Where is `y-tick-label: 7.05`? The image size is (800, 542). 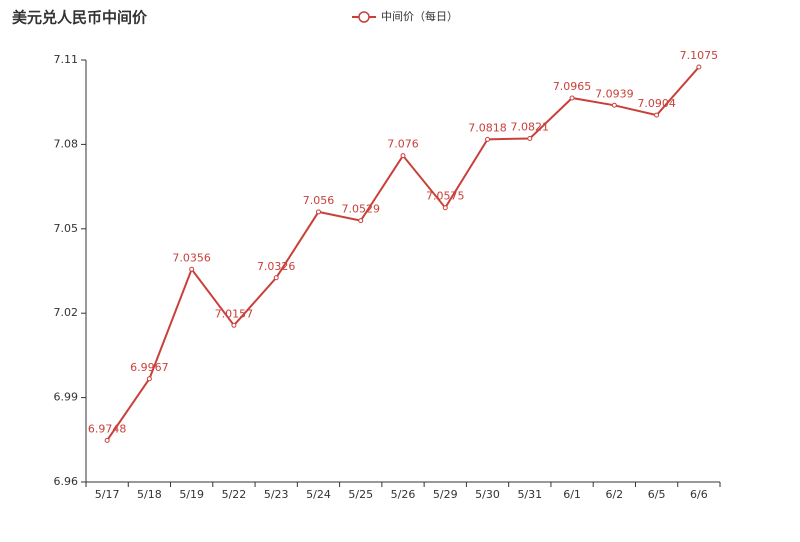 y-tick-label: 7.05 is located at coordinates (66, 228).